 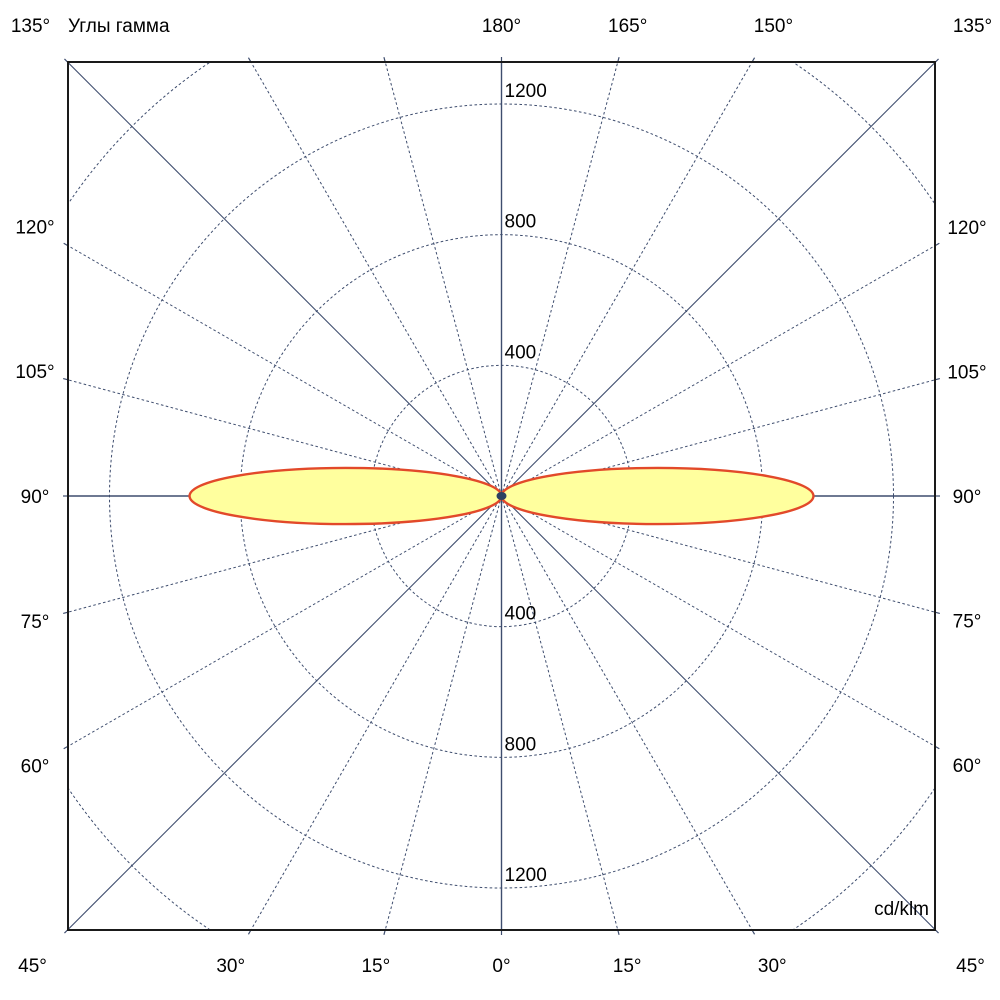 I want to click on gamma-label-top-135-right: 135°, so click(x=972, y=26).